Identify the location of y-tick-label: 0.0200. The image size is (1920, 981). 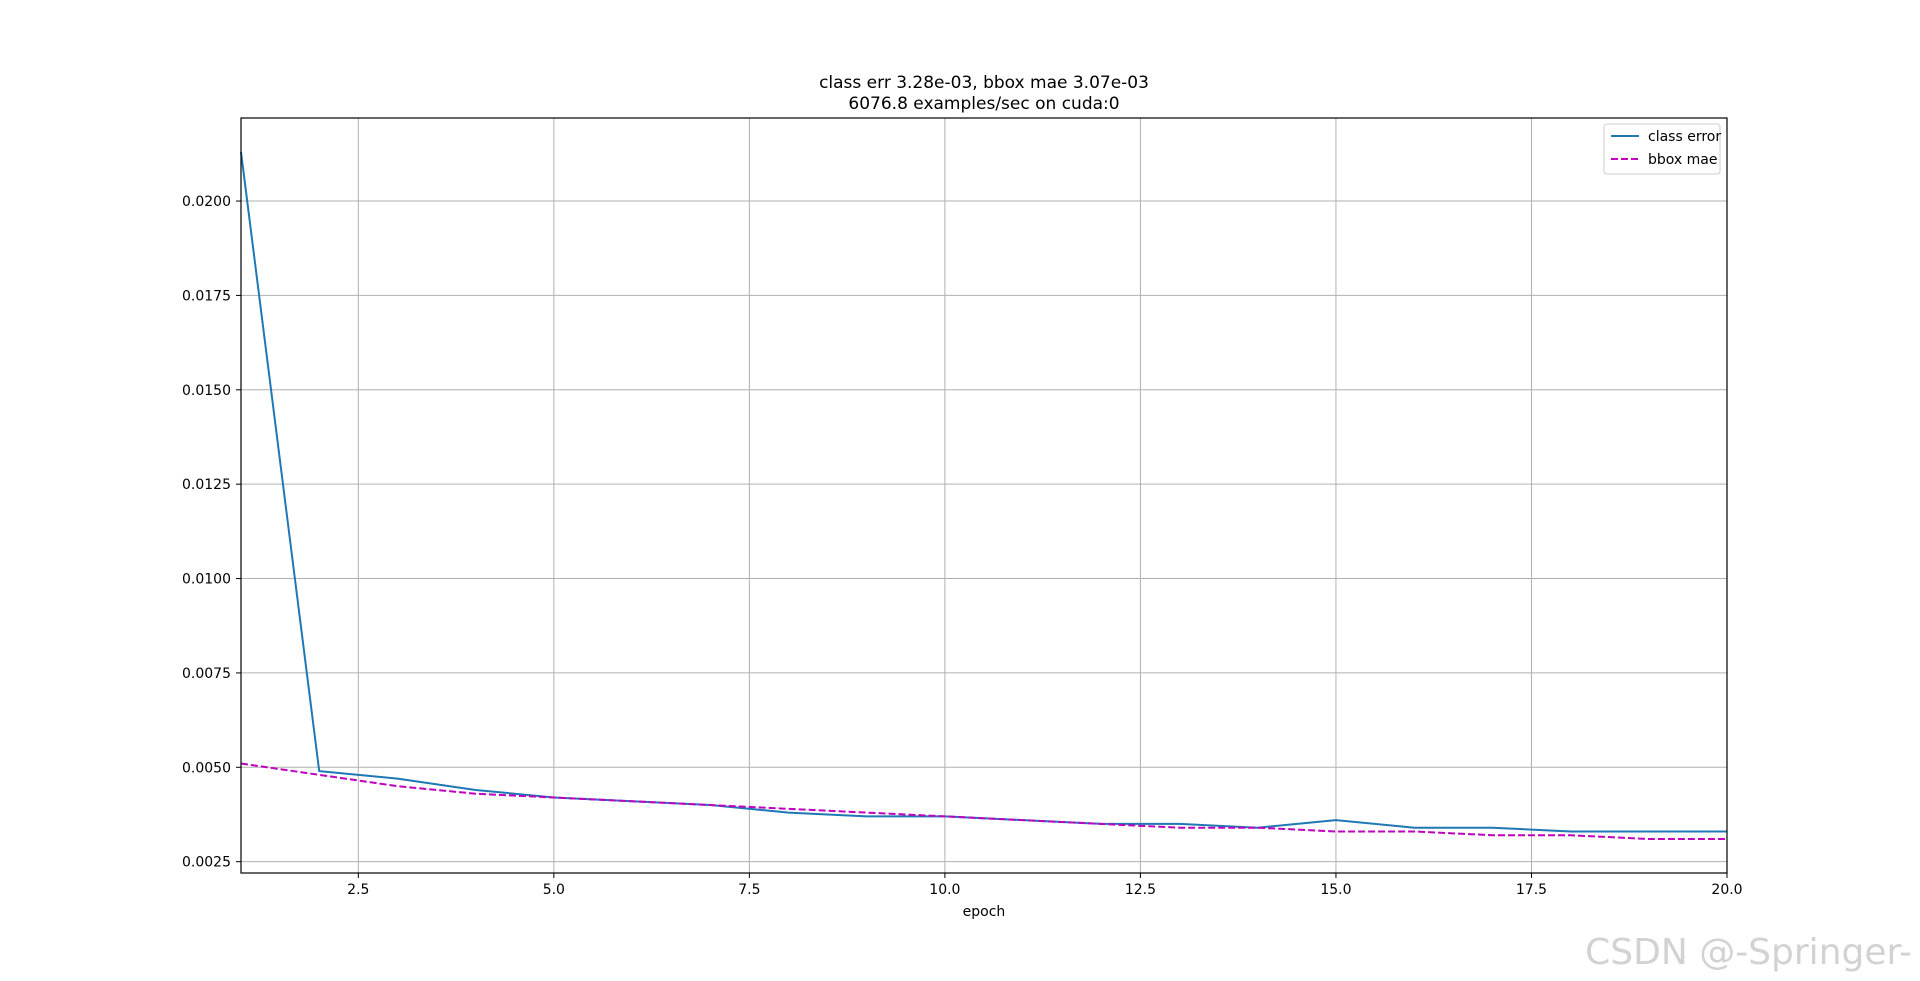
(206, 202).